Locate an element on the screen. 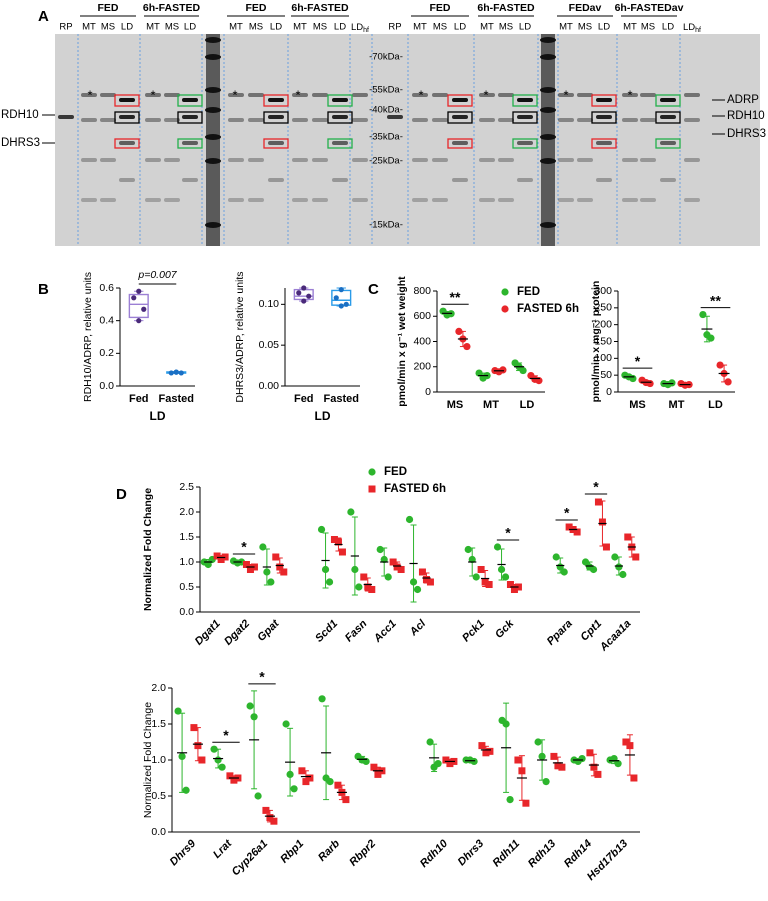 The height and width of the screenshot is (901, 768). x-tick-label: Rdh14 is located at coordinates (578, 854).